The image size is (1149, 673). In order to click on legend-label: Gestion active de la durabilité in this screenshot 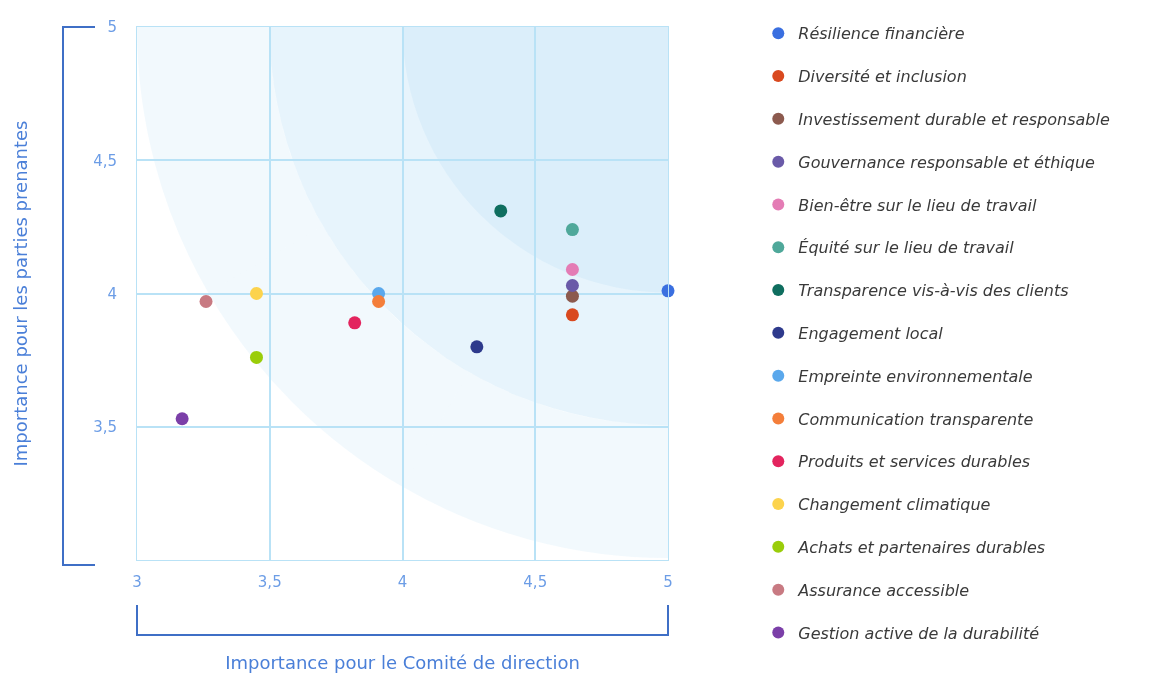, I will do `click(919, 633)`.